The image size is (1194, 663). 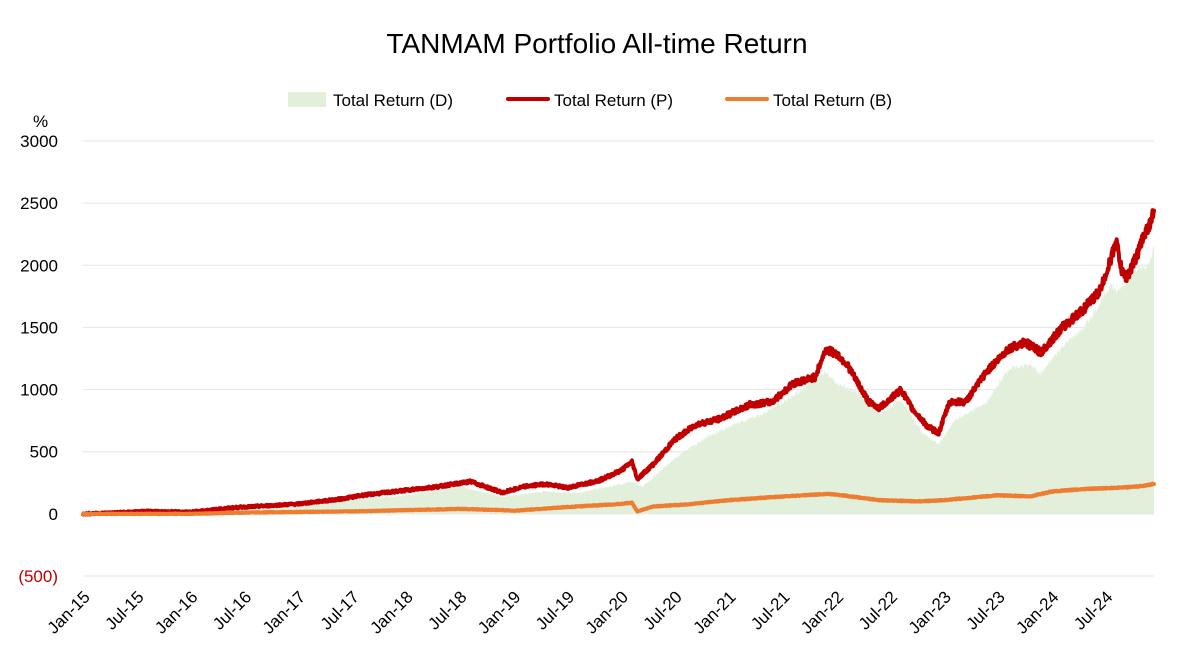 I want to click on x-tick-label: Jan-15, so click(x=69, y=612).